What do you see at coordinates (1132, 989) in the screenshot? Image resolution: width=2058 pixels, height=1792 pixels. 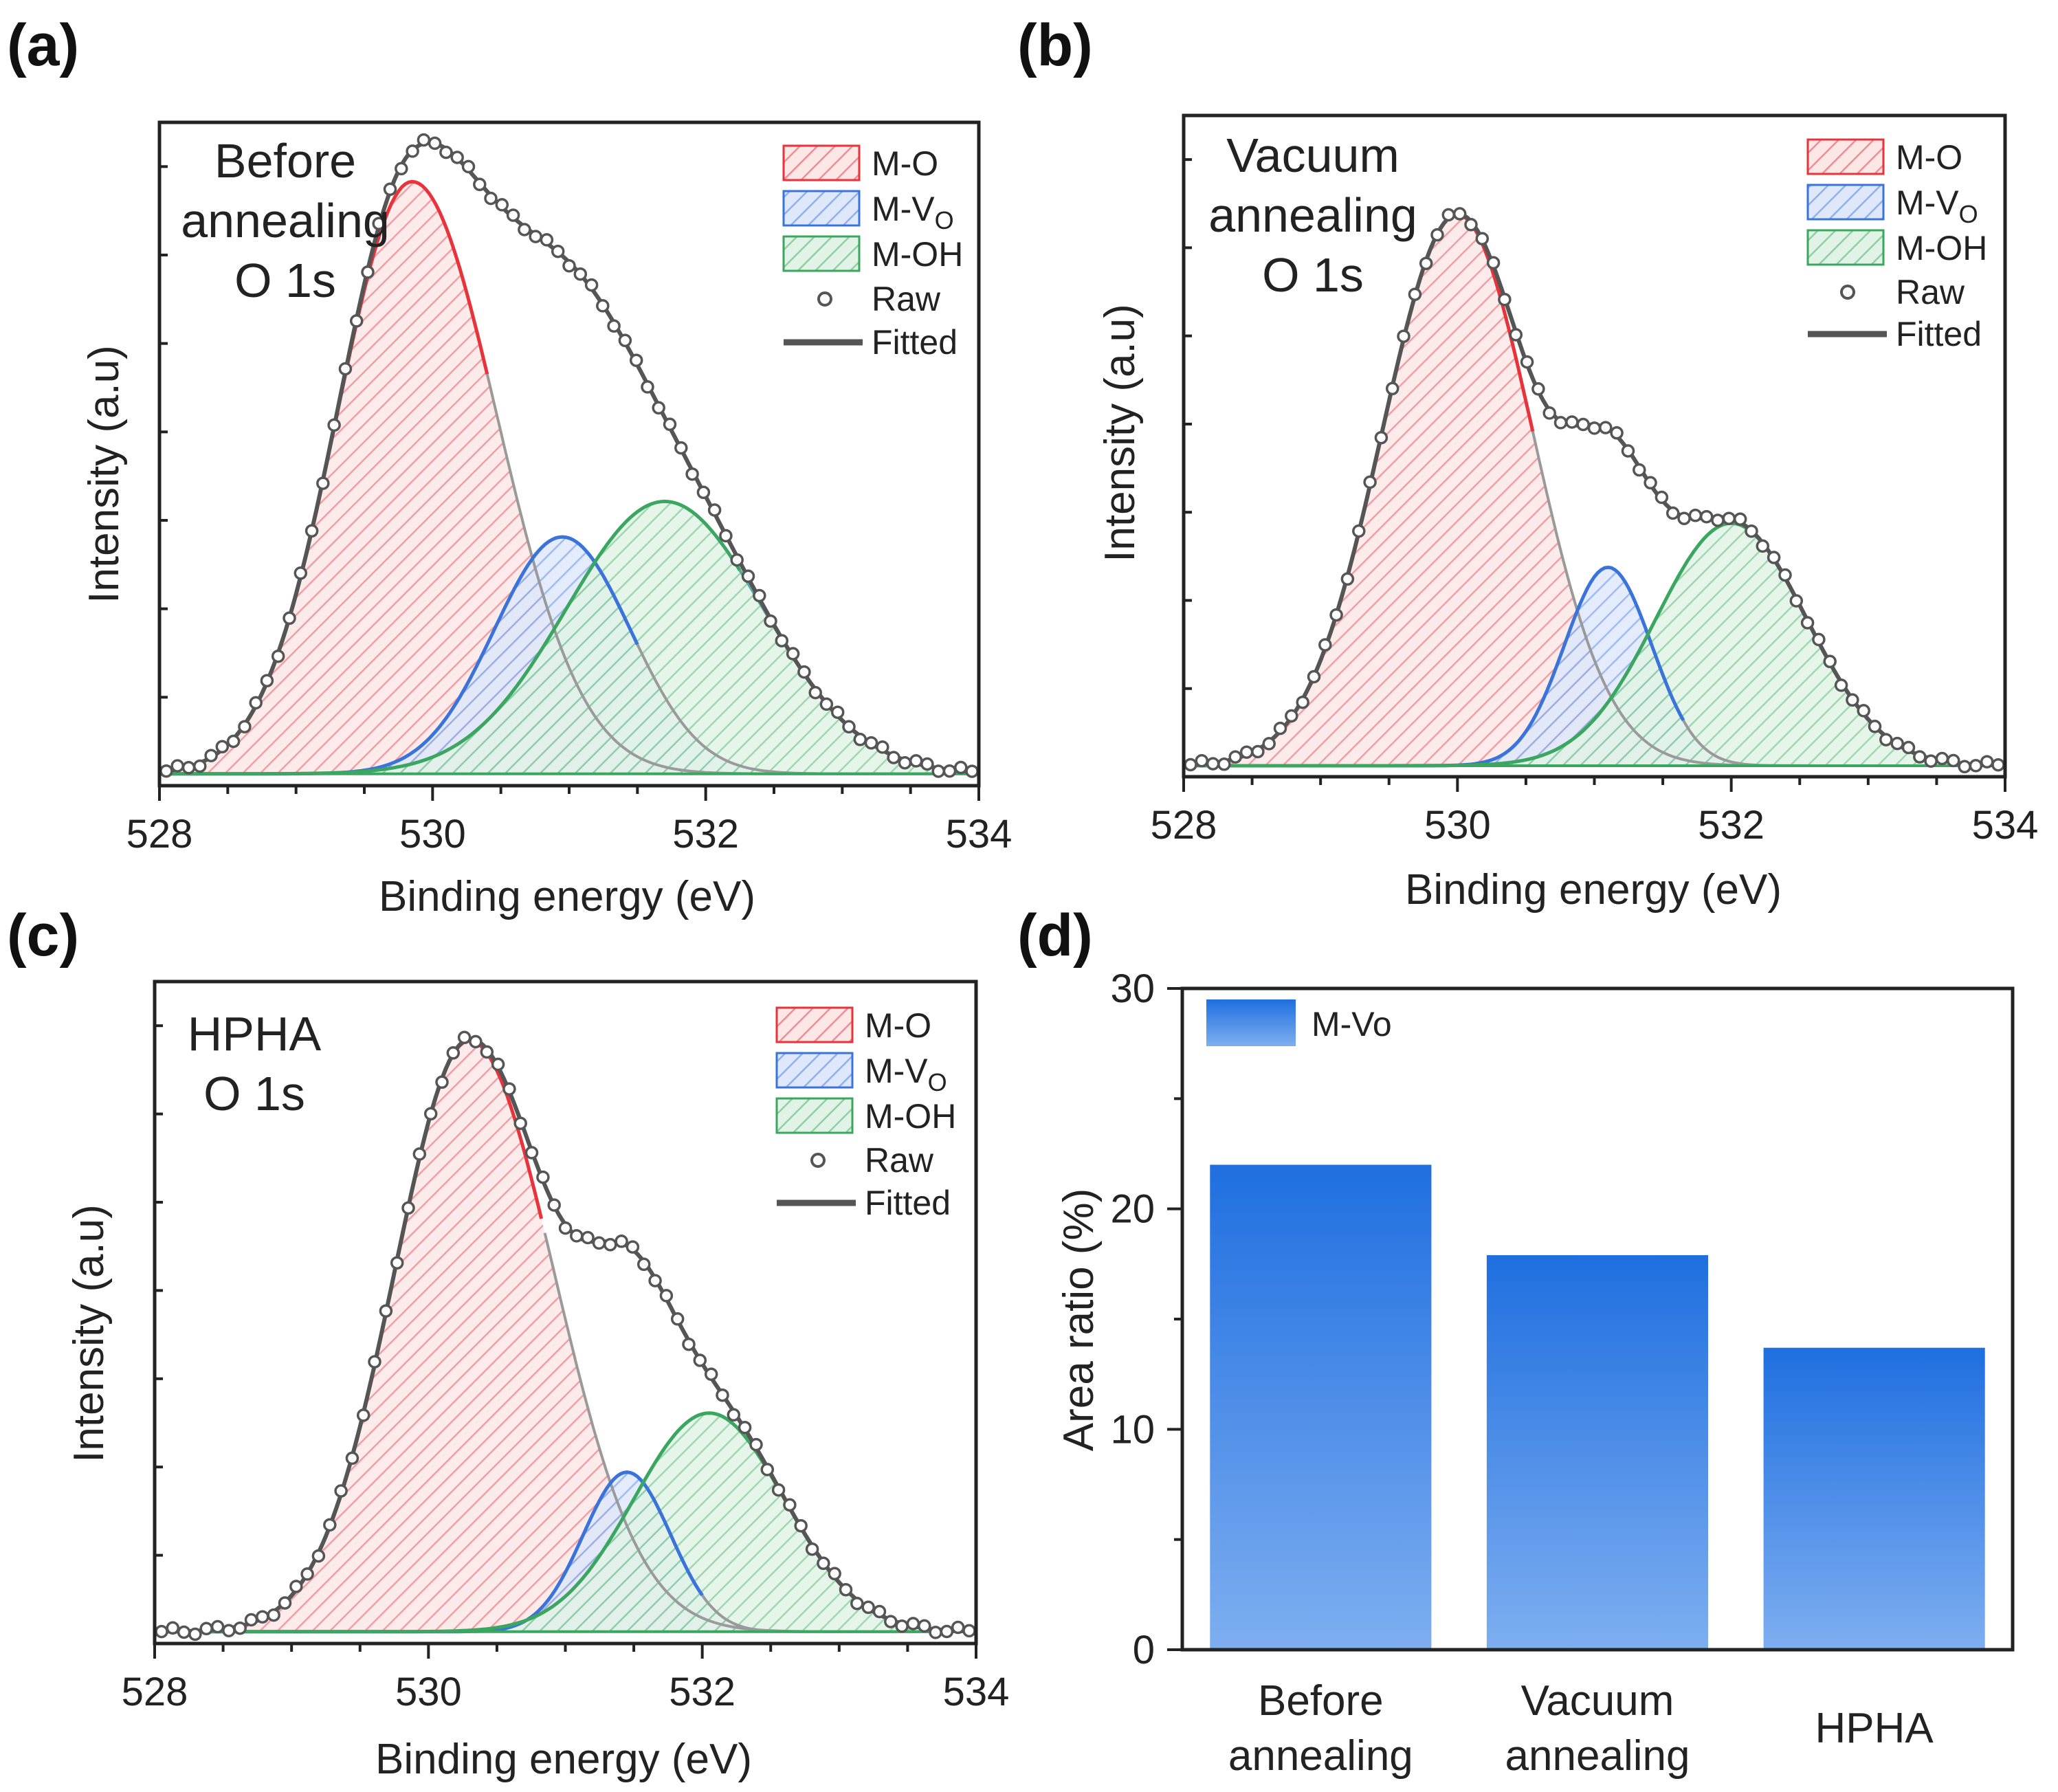 I see `y-tick-label: 30` at bounding box center [1132, 989].